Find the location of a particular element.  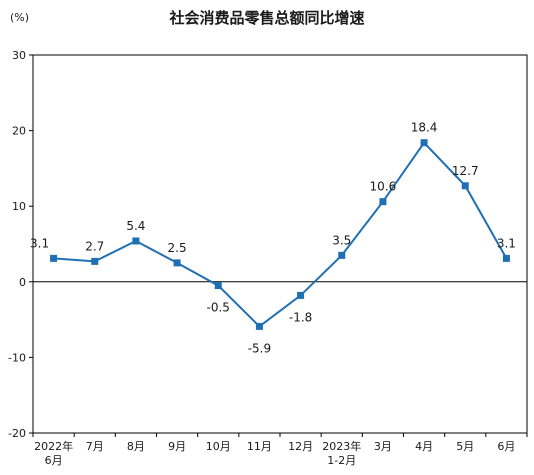

y-tick-label: -10 is located at coordinates (17, 357).